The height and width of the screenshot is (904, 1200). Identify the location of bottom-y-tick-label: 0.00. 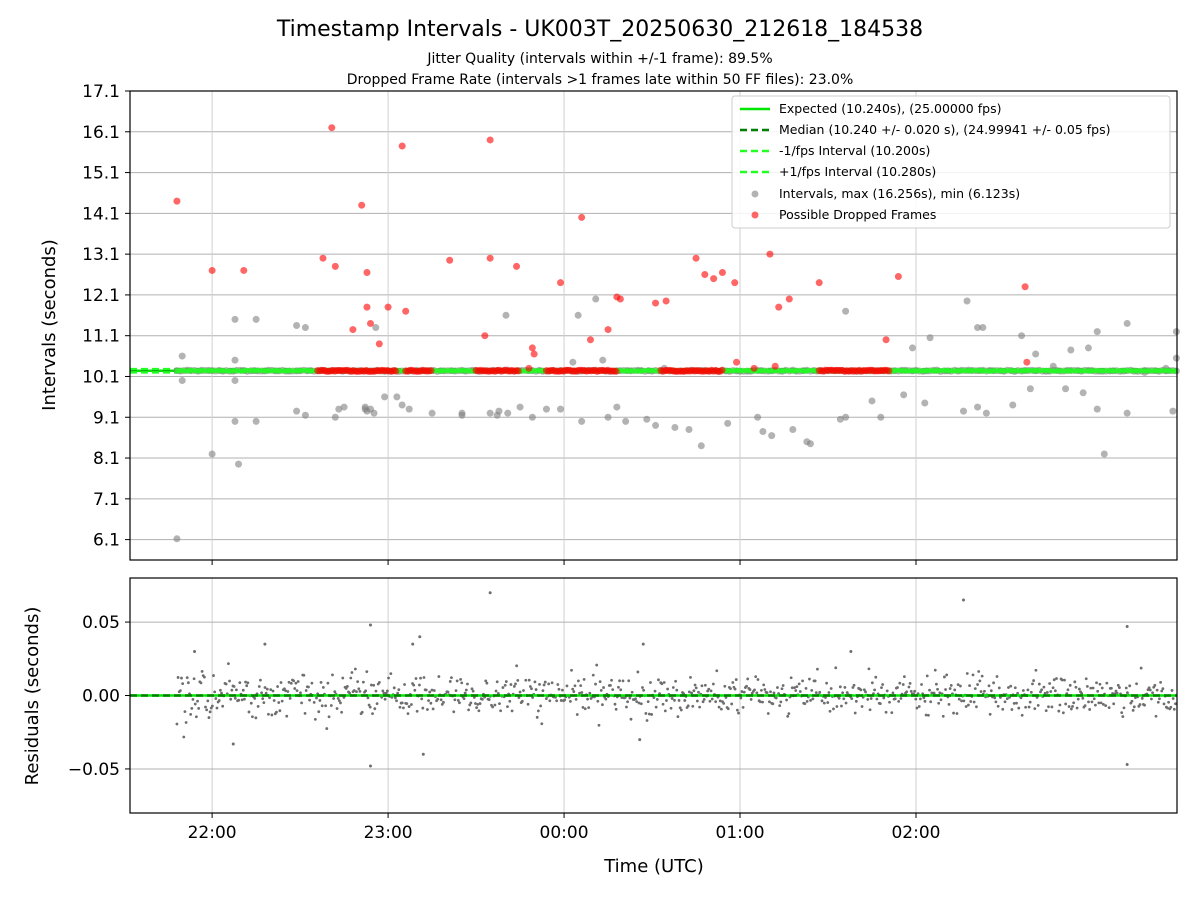
(101, 697).